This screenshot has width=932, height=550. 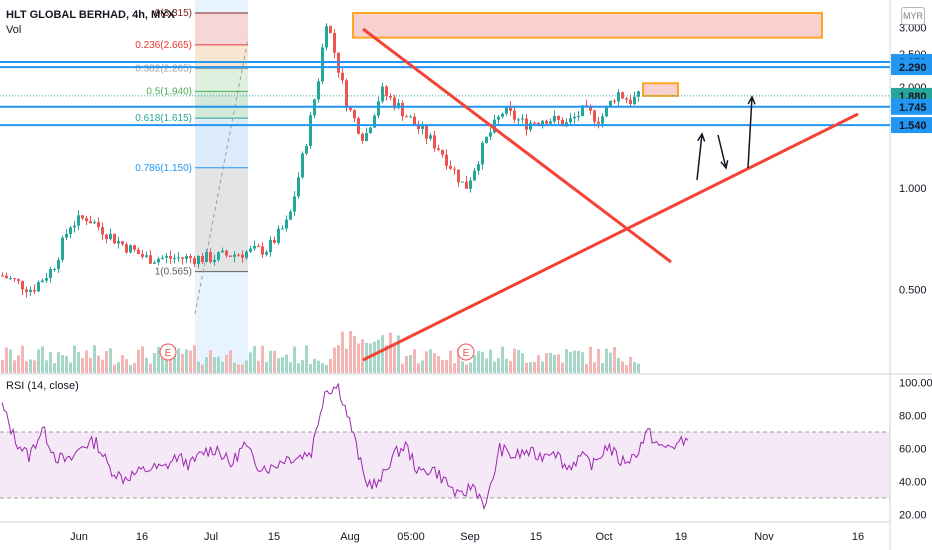 What do you see at coordinates (913, 108) in the screenshot?
I see `price-label-text: 1.745` at bounding box center [913, 108].